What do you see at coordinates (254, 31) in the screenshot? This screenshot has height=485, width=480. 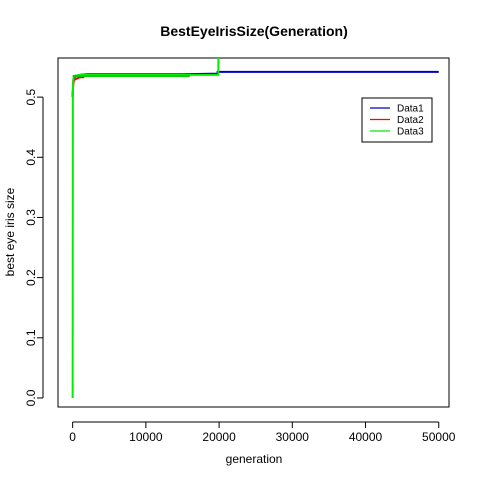 I see `chart-title: BestEyeIrisSize(Generation)` at bounding box center [254, 31].